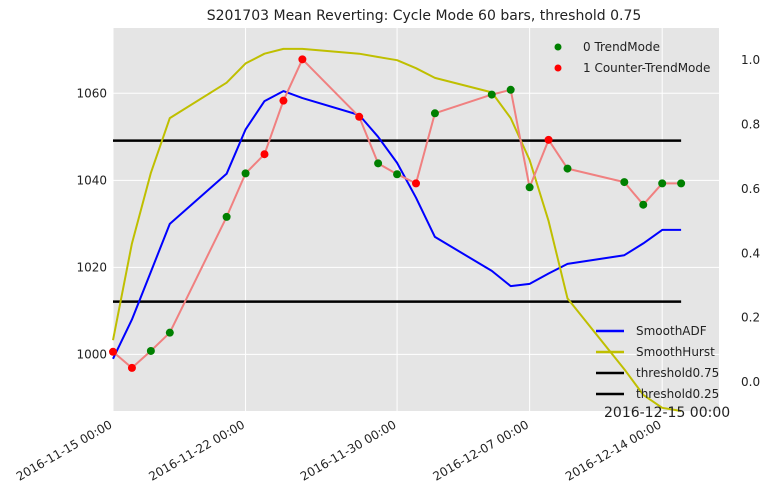  Describe the element at coordinates (621, 47) in the screenshot. I see `legend-marker-label: 0 TrendMode` at that location.